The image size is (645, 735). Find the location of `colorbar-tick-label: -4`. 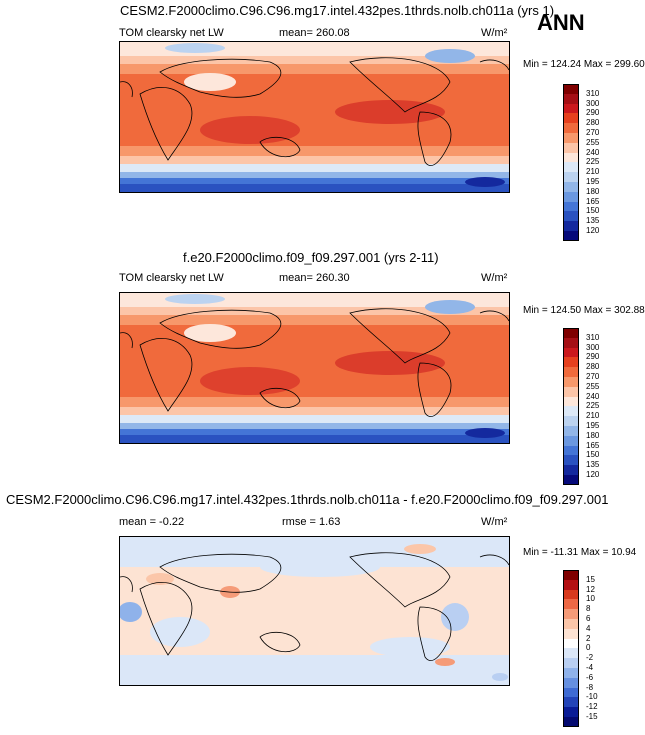

colorbar-tick-label: -4 is located at coordinates (590, 667).